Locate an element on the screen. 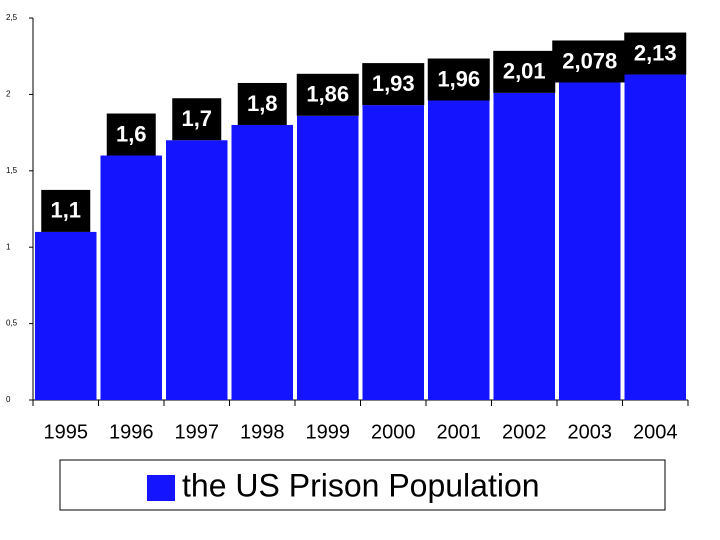 This screenshot has height=540, width=720. y-tick-label: 2,5 is located at coordinates (12, 17).